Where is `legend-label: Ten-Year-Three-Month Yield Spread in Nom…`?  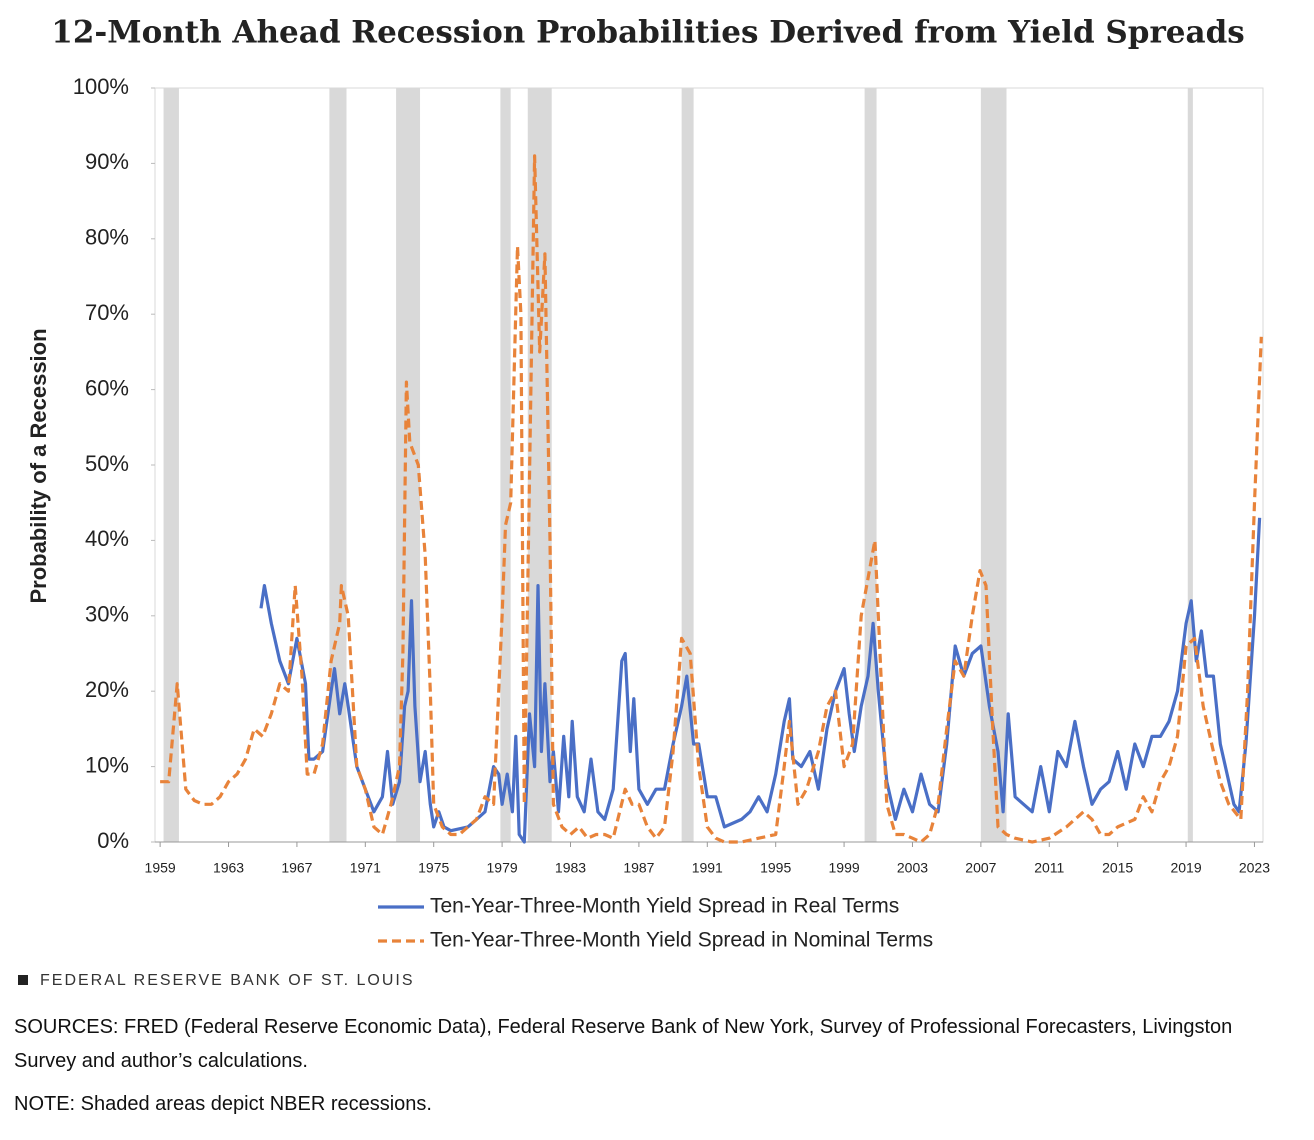
legend-label: Ten-Year-Three-Month Yield Spread in Nom… is located at coordinates (681, 940).